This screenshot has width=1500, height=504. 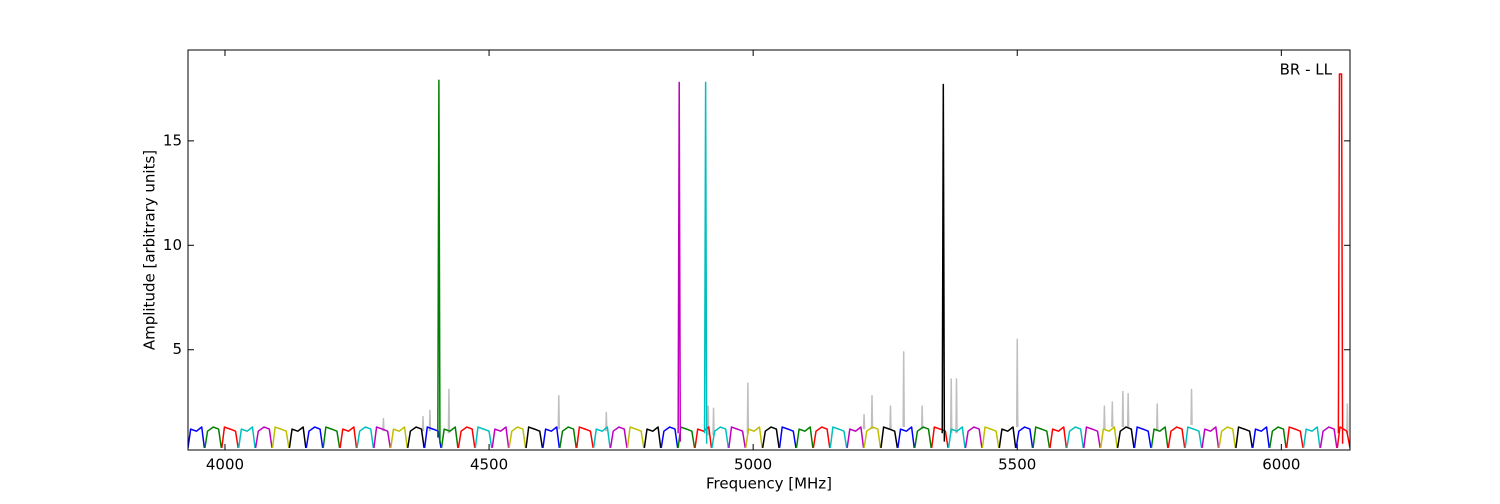 What do you see at coordinates (172, 140) in the screenshot?
I see `y-tick-label: 15` at bounding box center [172, 140].